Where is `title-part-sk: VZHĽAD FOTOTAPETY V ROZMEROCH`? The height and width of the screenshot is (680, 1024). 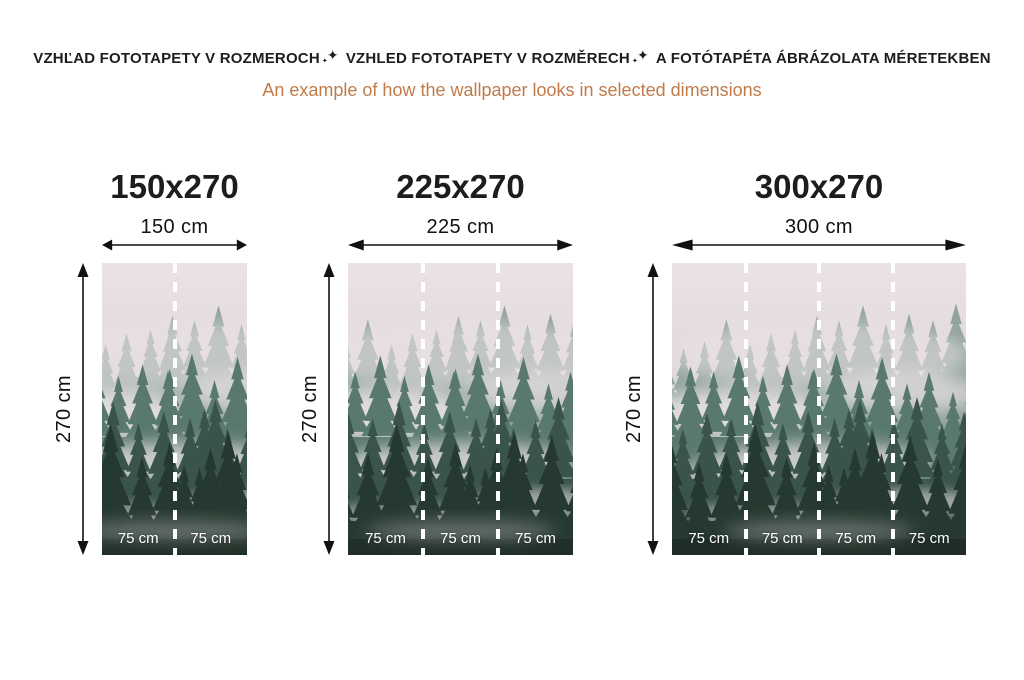
title-part-sk: VZHĽAD FOTOTAPETY V ROZMEROCH is located at coordinates (176, 58).